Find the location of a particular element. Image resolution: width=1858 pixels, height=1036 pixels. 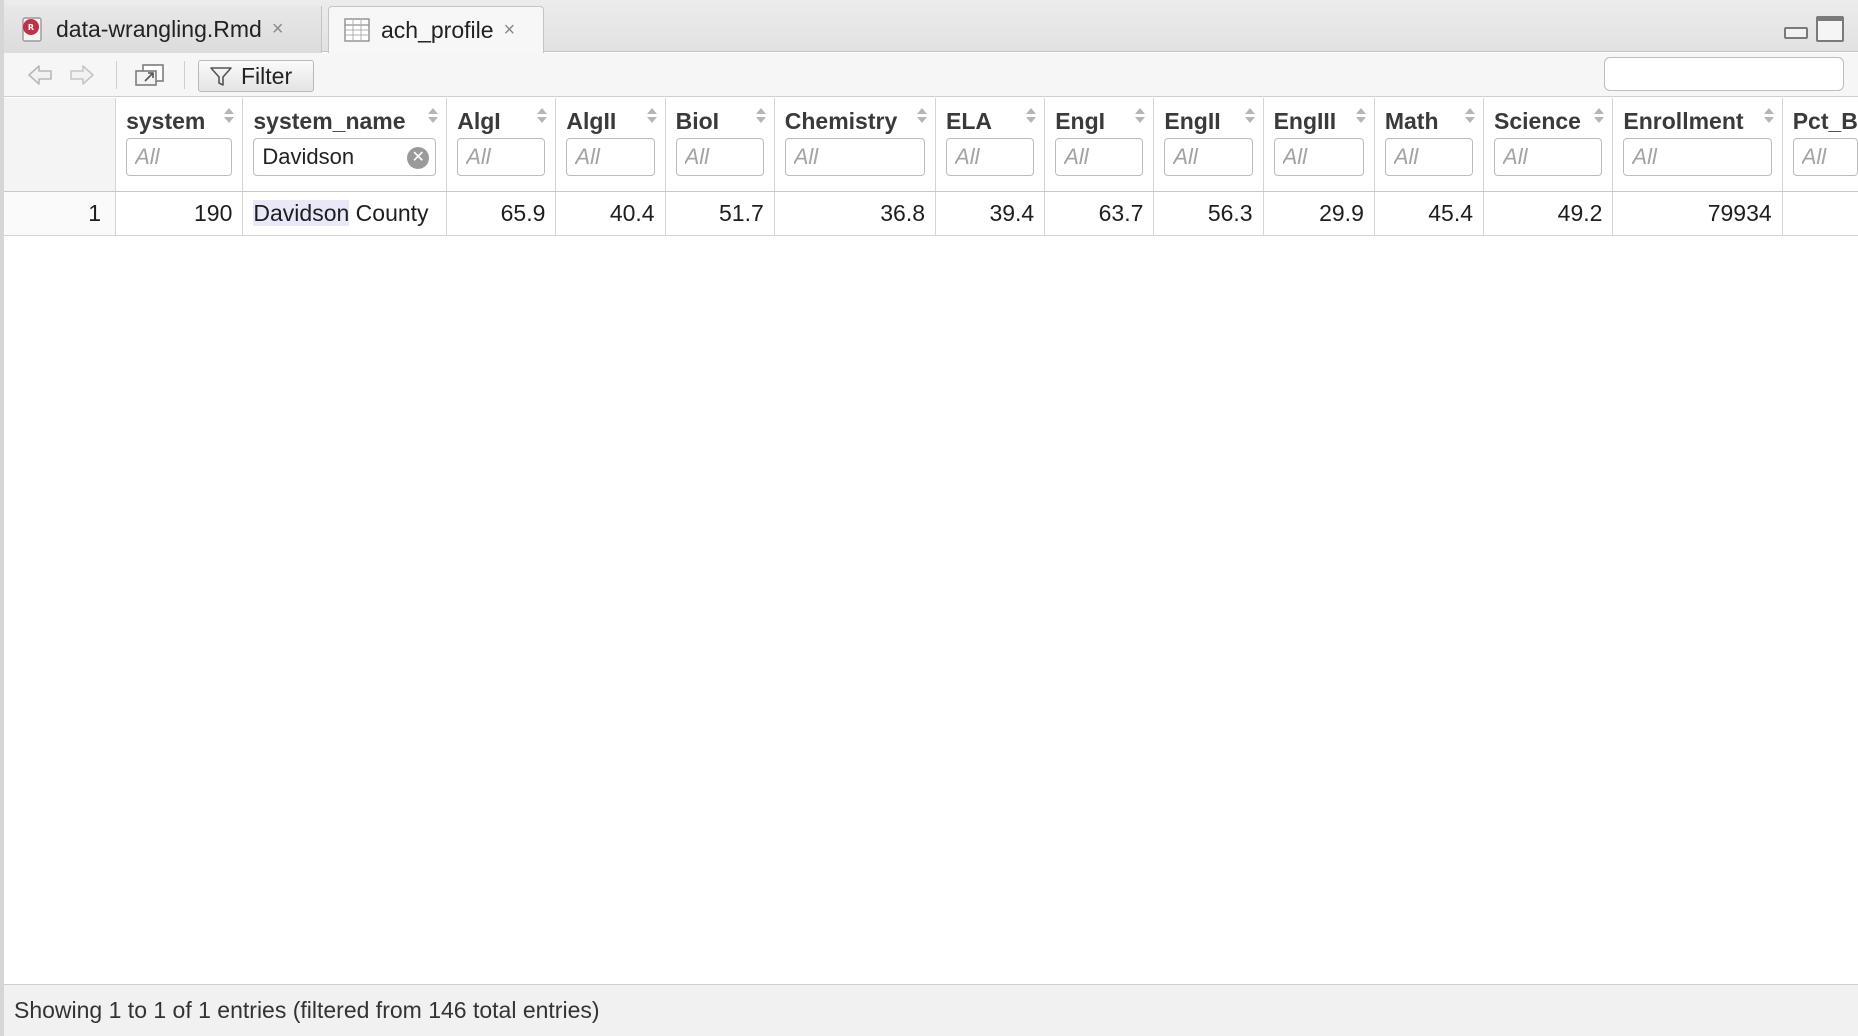

popout-window-icon is located at coordinates (149, 75).